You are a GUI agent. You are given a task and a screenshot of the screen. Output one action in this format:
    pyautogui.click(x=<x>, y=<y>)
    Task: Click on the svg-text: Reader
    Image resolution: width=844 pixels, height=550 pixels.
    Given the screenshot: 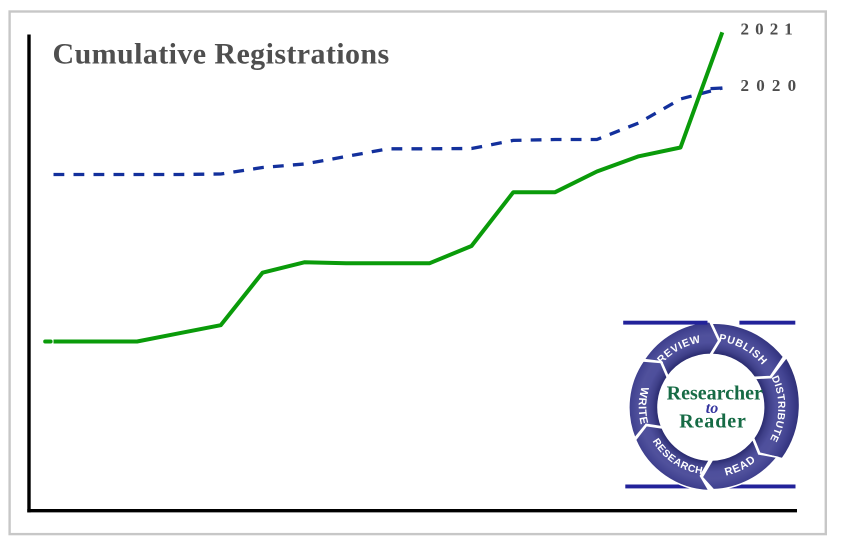 What is the action you would take?
    pyautogui.click(x=713, y=422)
    